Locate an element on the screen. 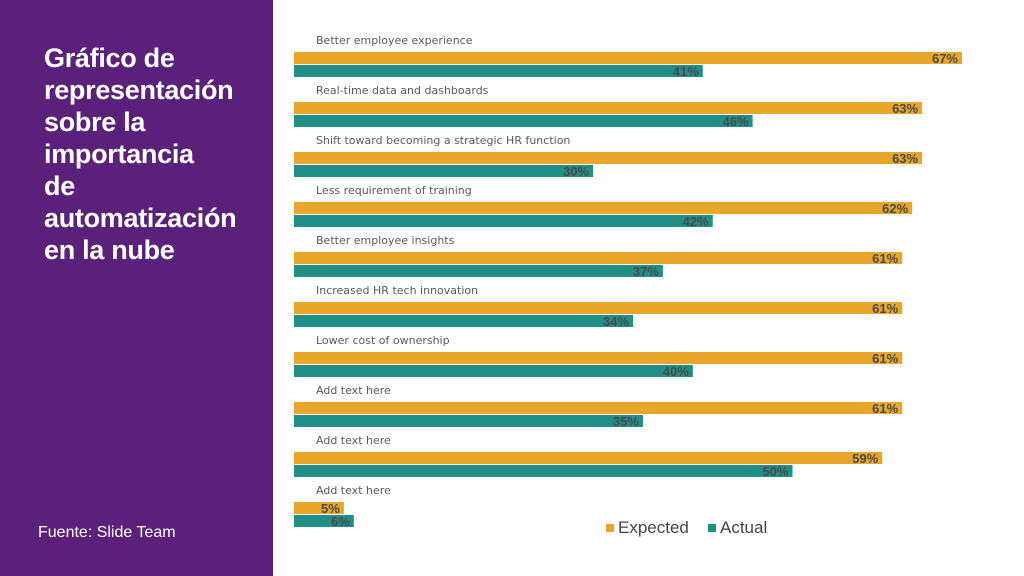 This screenshot has width=1024, height=576. value-label: 46% is located at coordinates (736, 121).